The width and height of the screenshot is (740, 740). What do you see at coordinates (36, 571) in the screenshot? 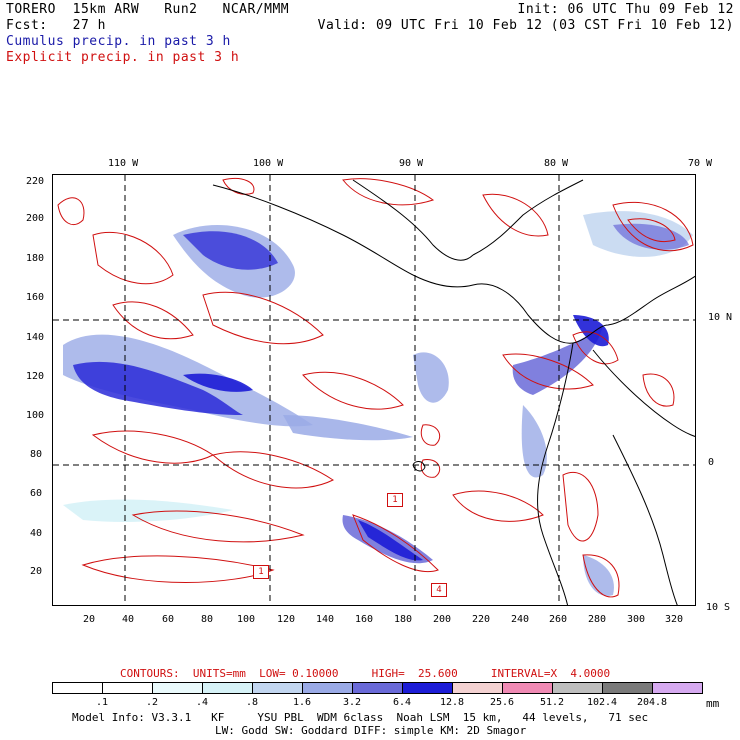
I see `y-tick: 20` at bounding box center [36, 571].